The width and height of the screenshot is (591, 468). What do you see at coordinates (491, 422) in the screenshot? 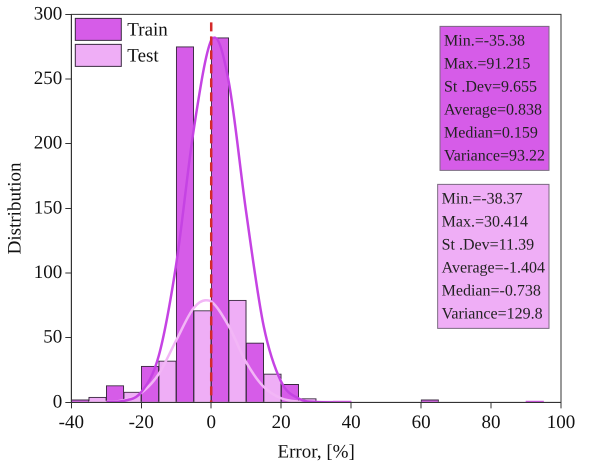
I see `x-tick-label: 80` at bounding box center [491, 422].